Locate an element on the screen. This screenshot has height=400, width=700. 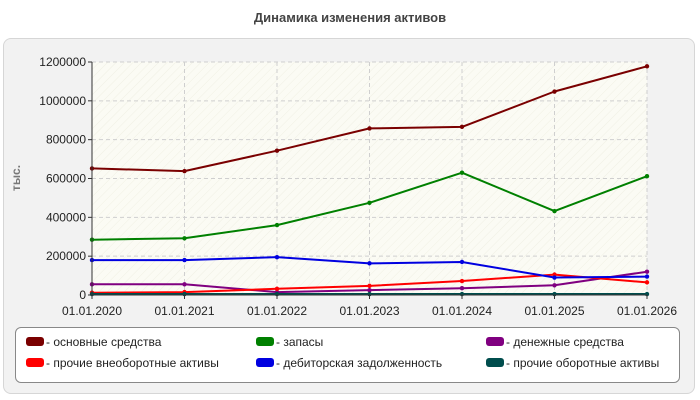
x-tick-label: 01.01.2023 is located at coordinates (369, 311).